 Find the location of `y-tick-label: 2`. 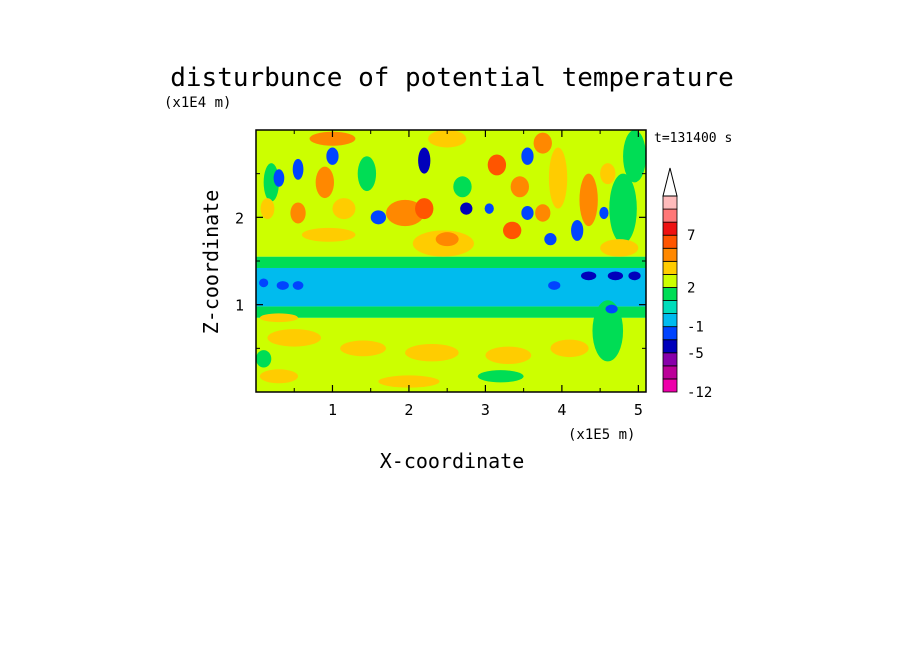

y-tick-label: 2 is located at coordinates (239, 218).